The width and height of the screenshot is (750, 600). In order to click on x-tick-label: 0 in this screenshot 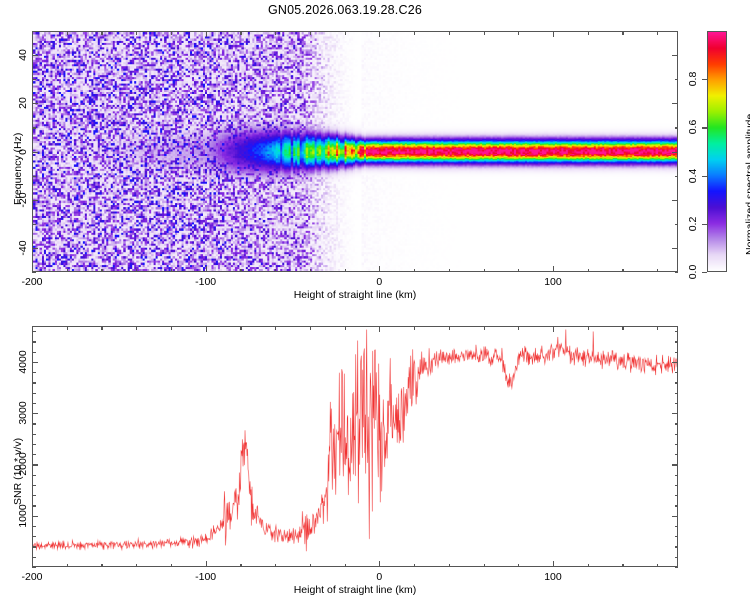, I will do `click(379, 577)`.